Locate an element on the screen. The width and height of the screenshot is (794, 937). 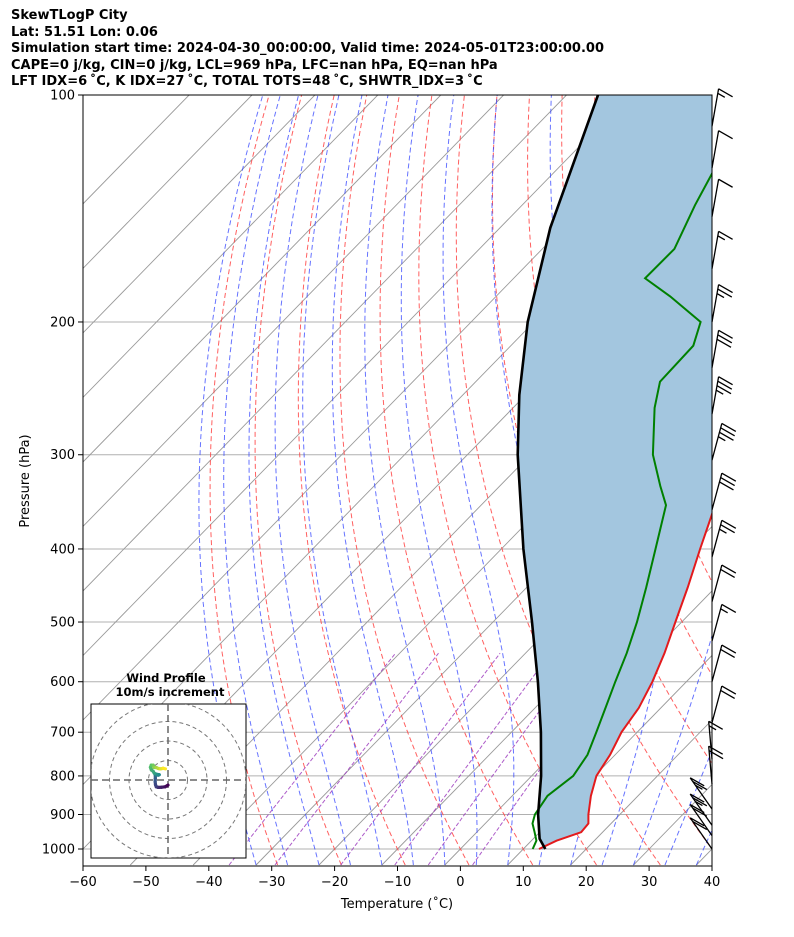
hodograph-plot is located at coordinates (168, 781).